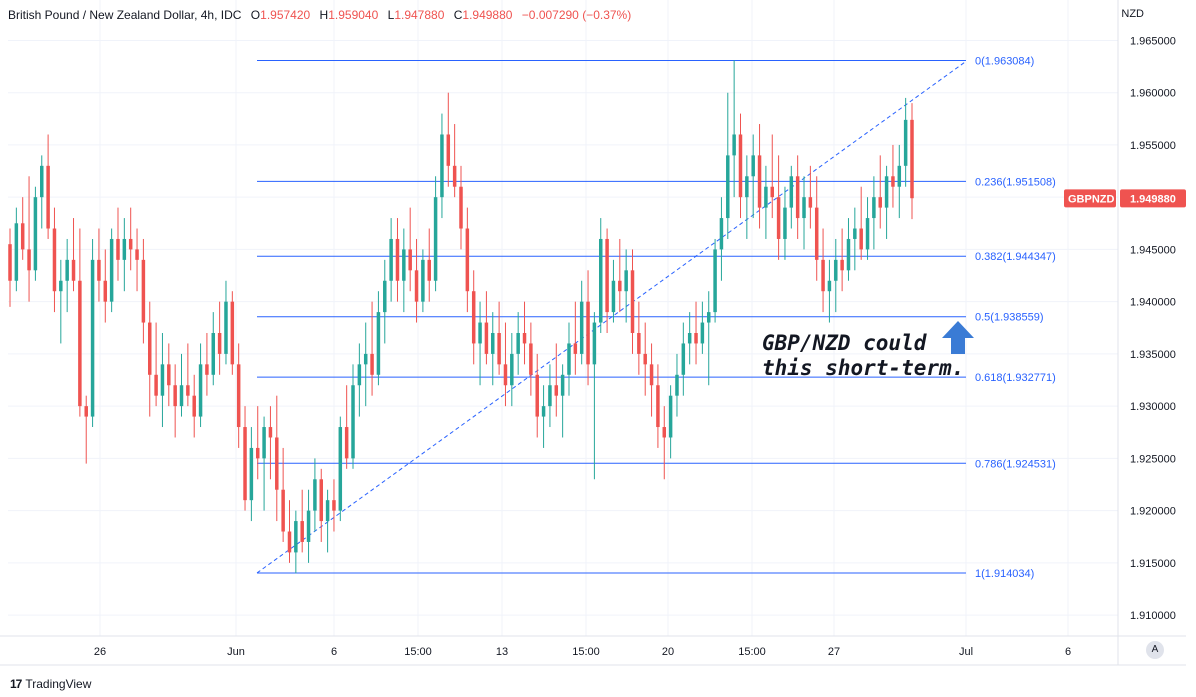  Describe the element at coordinates (966, 652) in the screenshot. I see `time-tick-label: Jul` at that location.